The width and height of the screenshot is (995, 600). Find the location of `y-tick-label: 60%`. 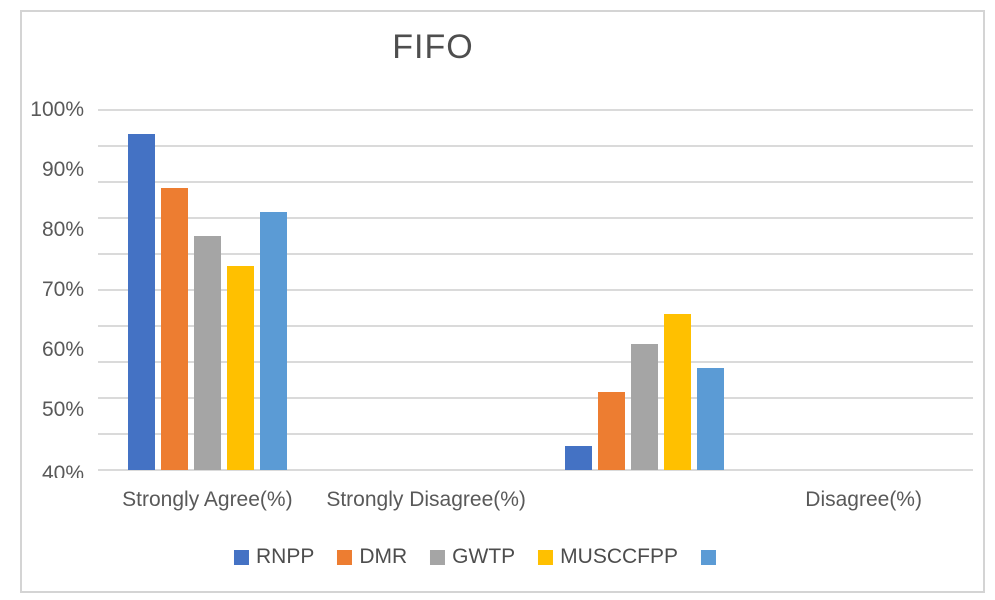

y-tick-label: 60% is located at coordinates (62, 349).